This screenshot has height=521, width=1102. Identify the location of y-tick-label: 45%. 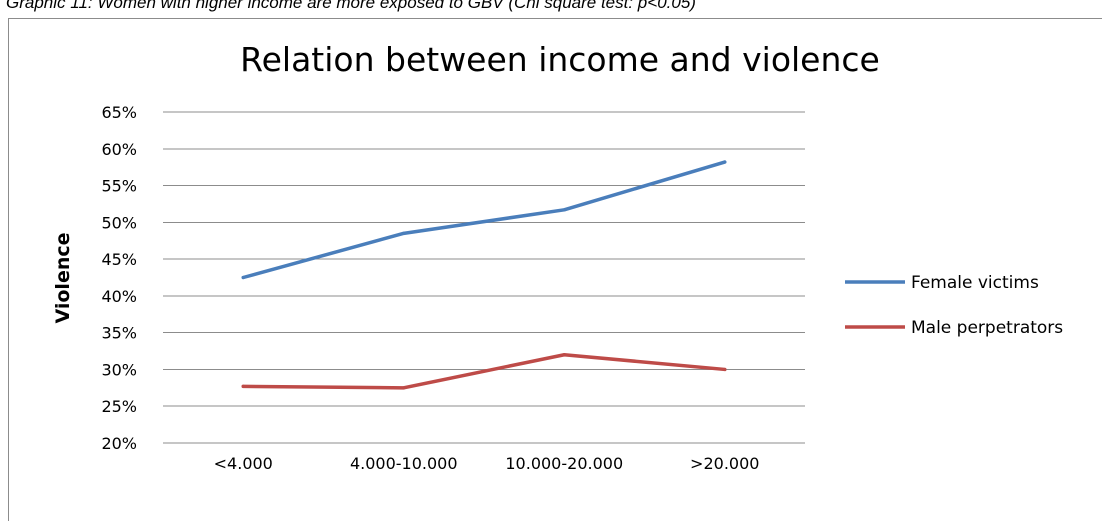
(119, 259).